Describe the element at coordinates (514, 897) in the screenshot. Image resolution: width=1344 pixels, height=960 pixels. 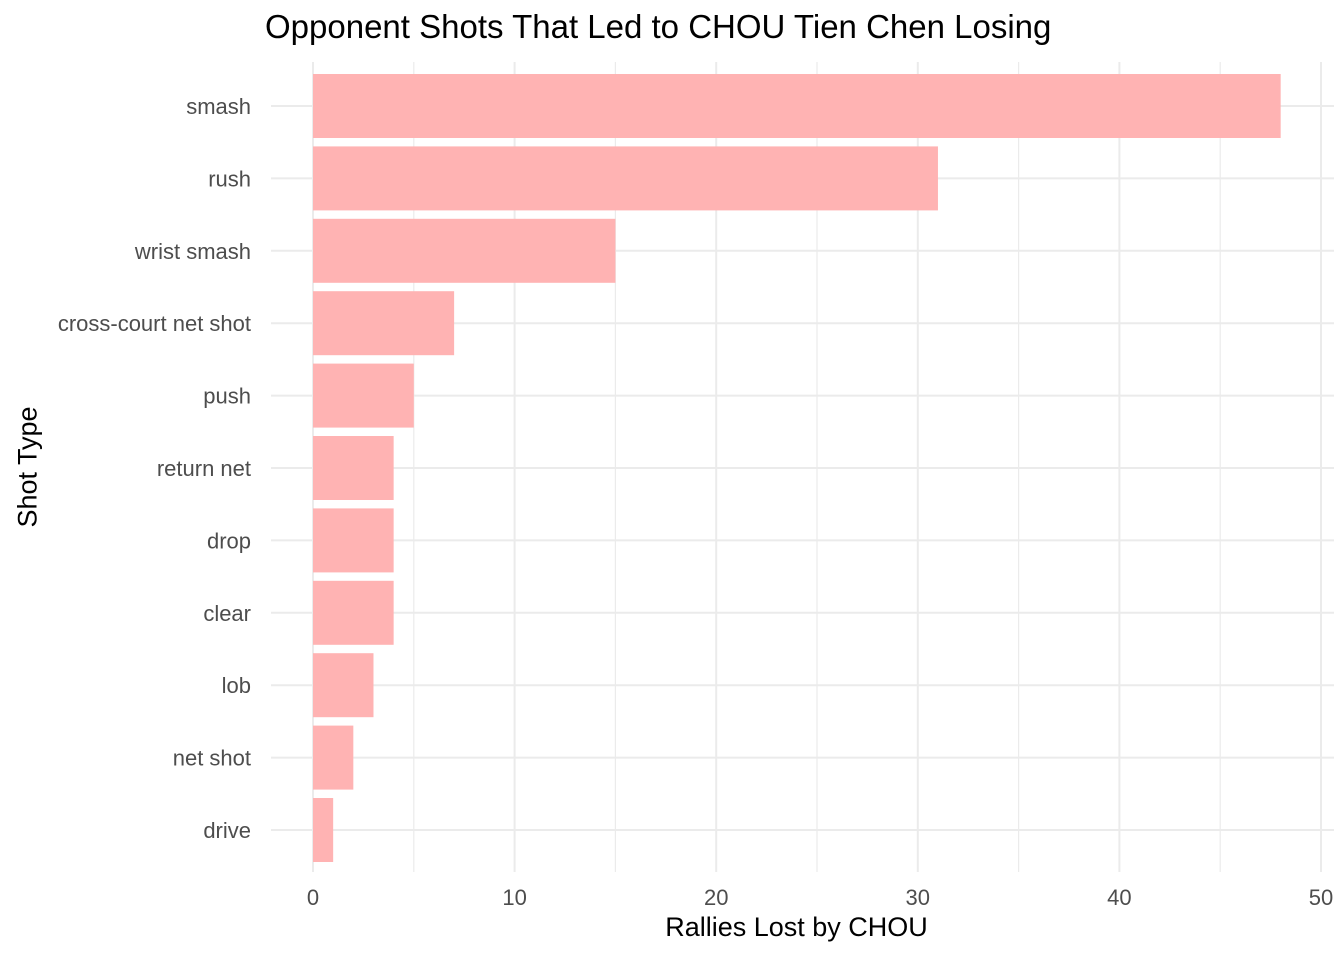
I see `x-tick-label: 10` at that location.